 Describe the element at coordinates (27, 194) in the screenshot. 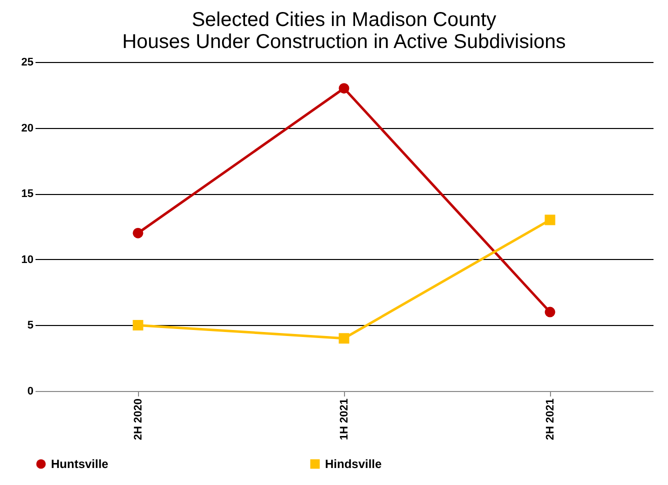

I see `y-tick-label: 15` at that location.